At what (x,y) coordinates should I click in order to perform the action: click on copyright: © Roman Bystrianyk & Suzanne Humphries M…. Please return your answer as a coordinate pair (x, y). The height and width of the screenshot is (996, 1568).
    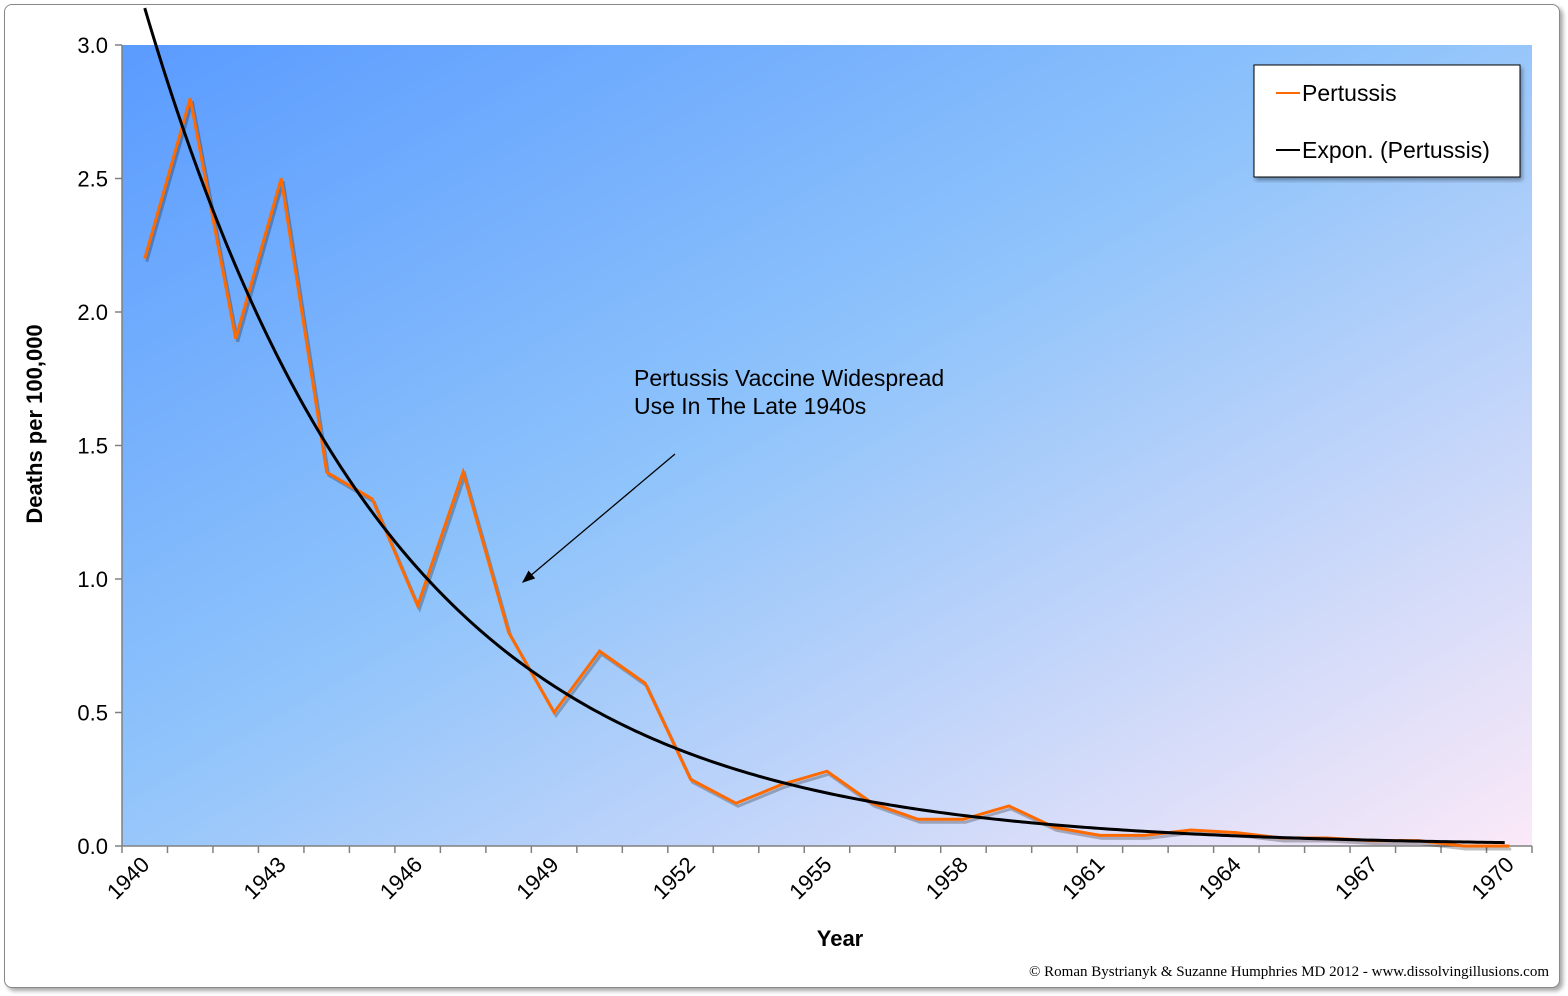
    Looking at the image, I should click on (1289, 972).